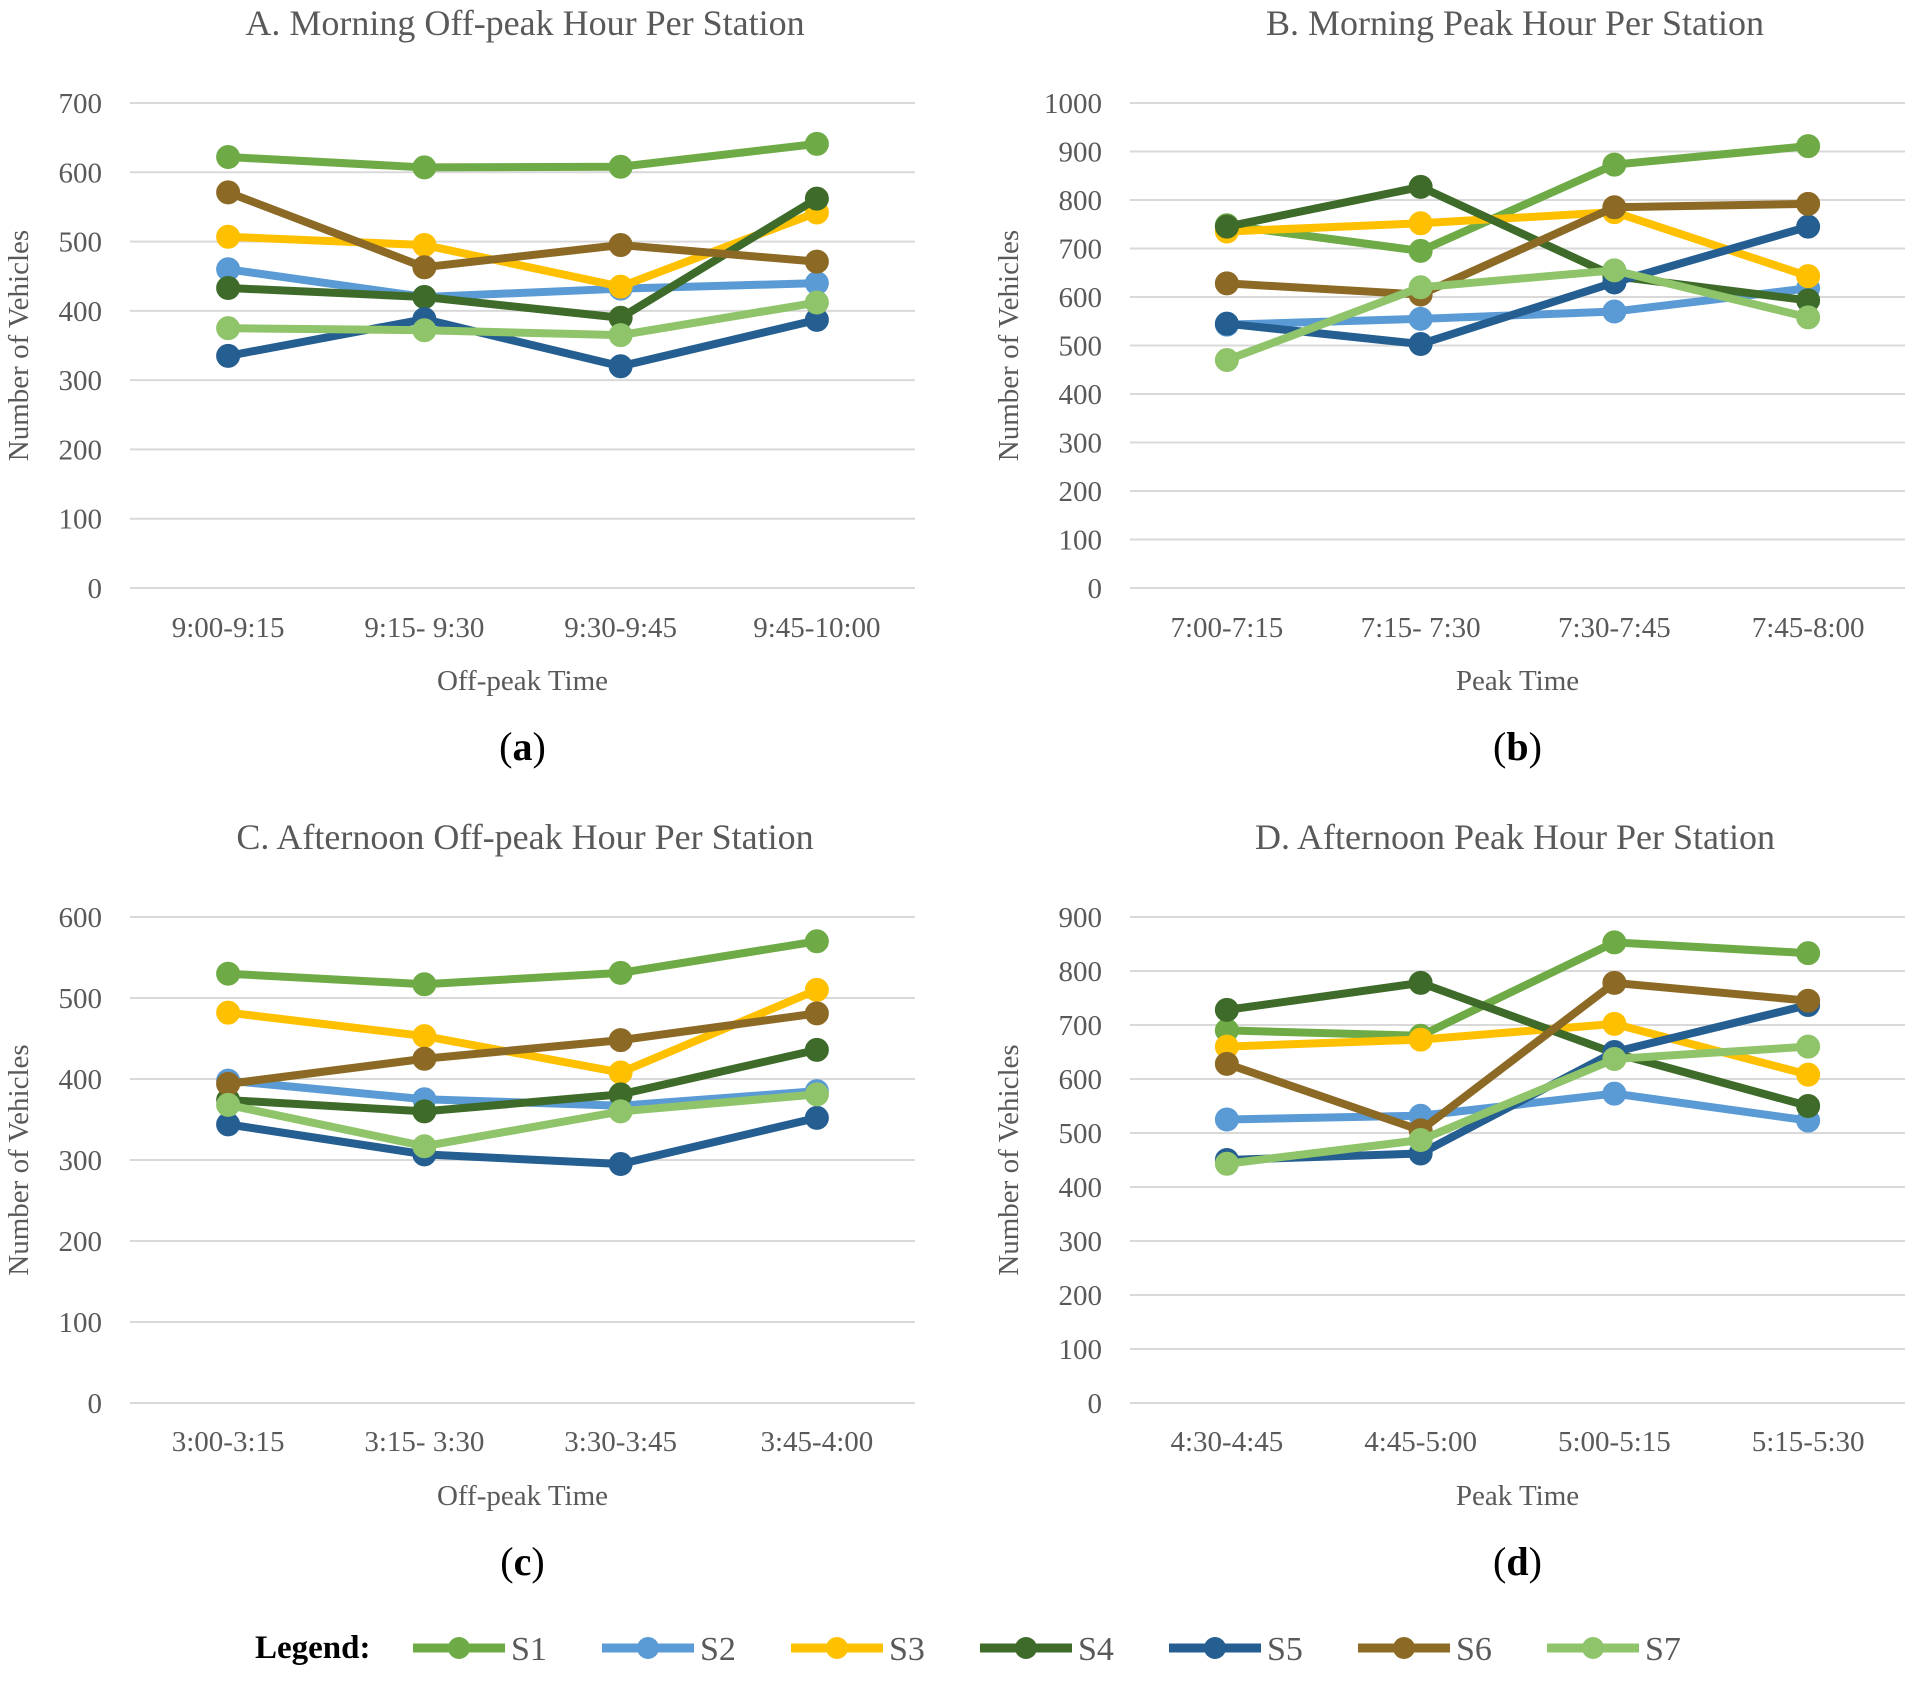 The width and height of the screenshot is (1905, 1705). What do you see at coordinates (1808, 628) in the screenshot?
I see `x-tick-label: 7:45-8:00` at bounding box center [1808, 628].